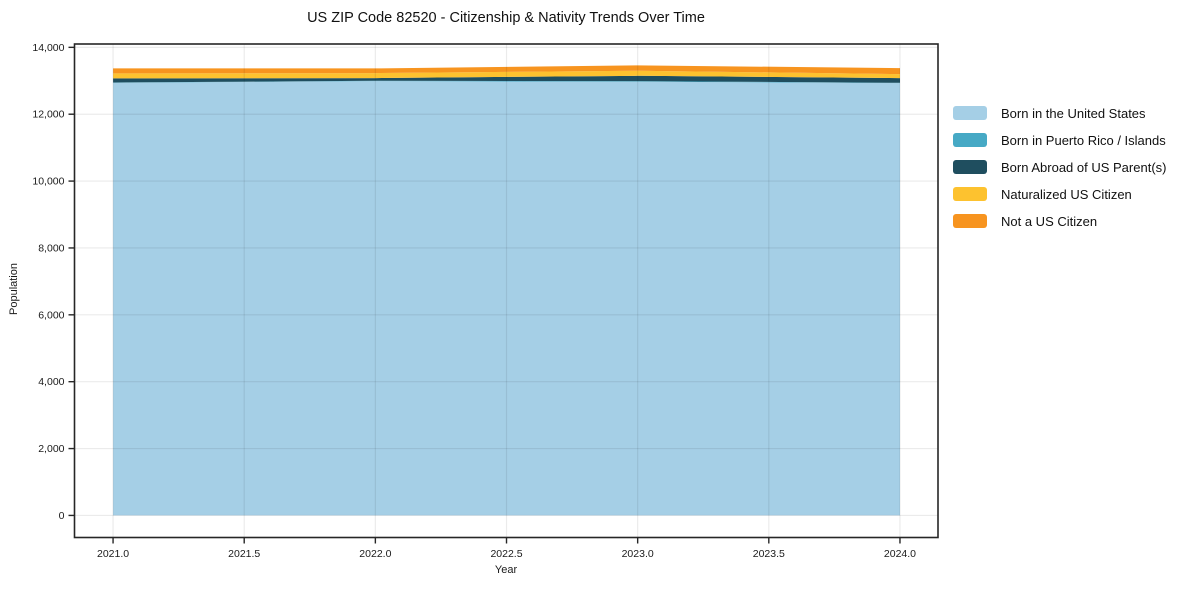 The width and height of the screenshot is (1189, 590). What do you see at coordinates (48, 115) in the screenshot?
I see `y-tick-label: 12,000` at bounding box center [48, 115].